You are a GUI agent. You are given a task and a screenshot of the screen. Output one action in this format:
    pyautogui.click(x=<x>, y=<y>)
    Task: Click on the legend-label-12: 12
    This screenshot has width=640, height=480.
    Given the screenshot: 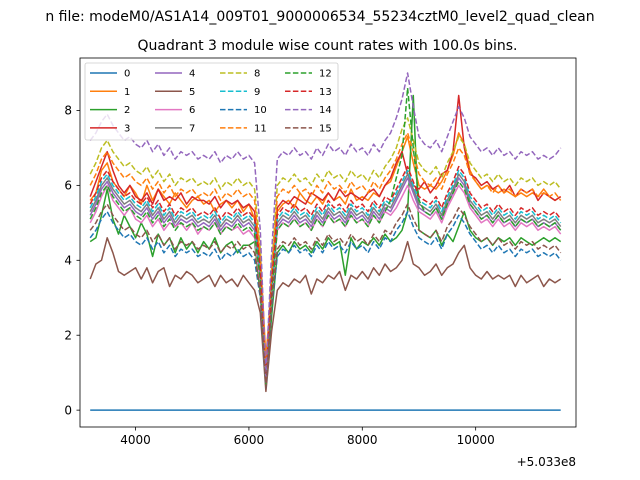 What is the action you would take?
    pyautogui.click(x=325, y=74)
    